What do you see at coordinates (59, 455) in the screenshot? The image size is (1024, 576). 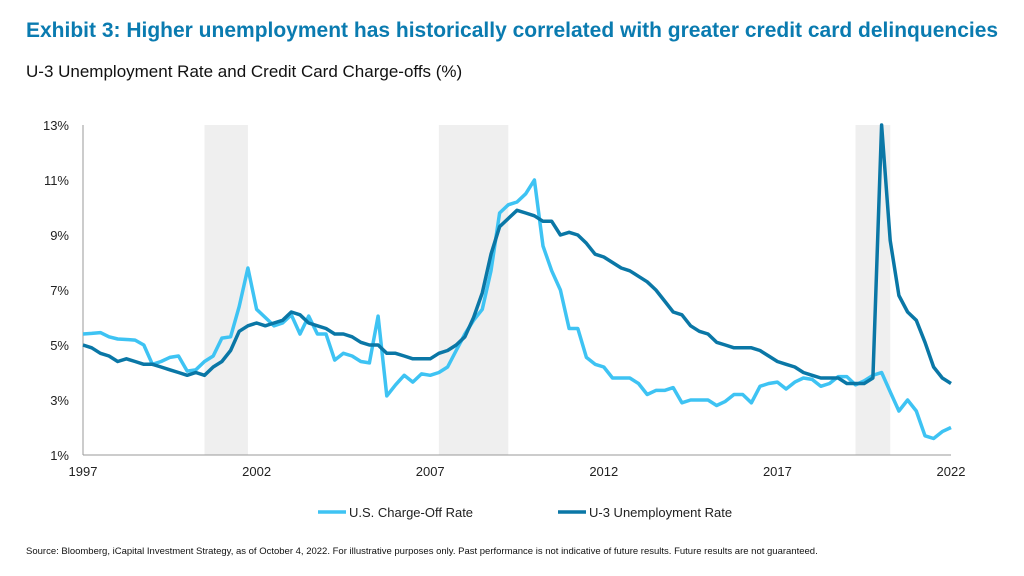 I see `y-tick-label: 1%` at bounding box center [59, 455].